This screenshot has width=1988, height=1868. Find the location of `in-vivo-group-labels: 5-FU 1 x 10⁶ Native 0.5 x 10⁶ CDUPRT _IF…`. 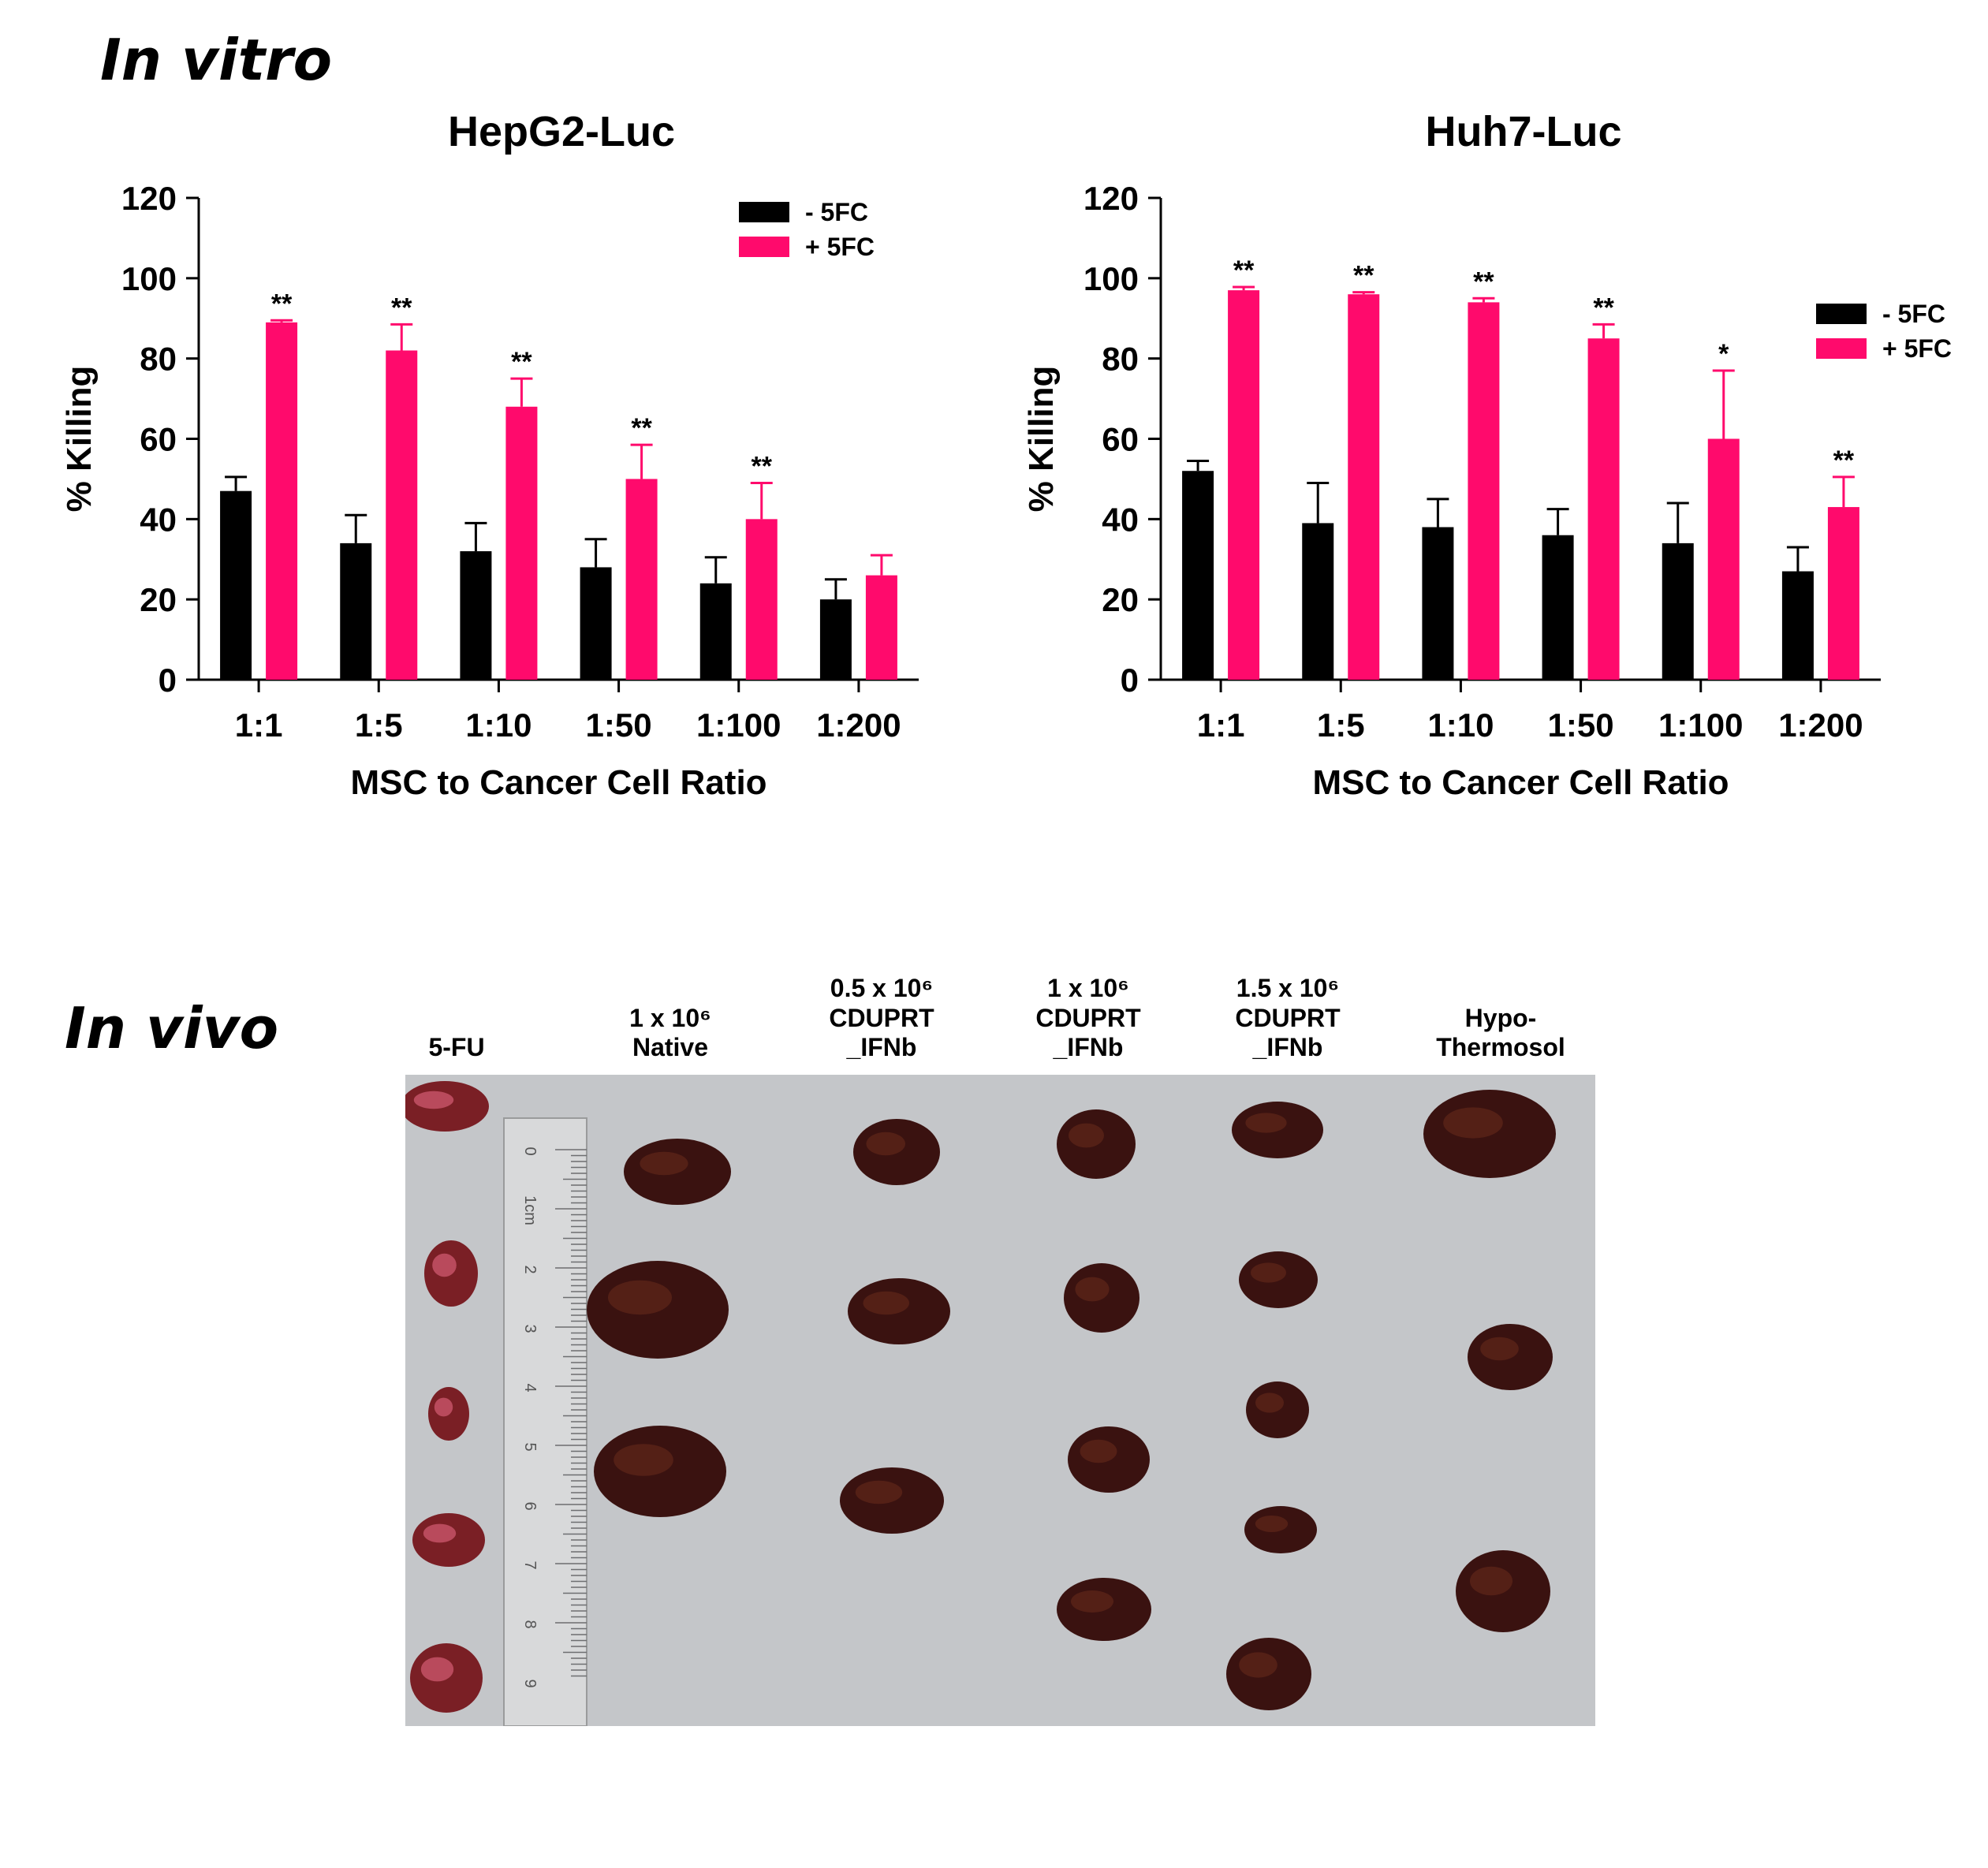

in-vivo-group-labels: 5-FU 1 x 10⁶ Native 0.5 x 10⁶ CDUPRT _IF… is located at coordinates (994, 1011).